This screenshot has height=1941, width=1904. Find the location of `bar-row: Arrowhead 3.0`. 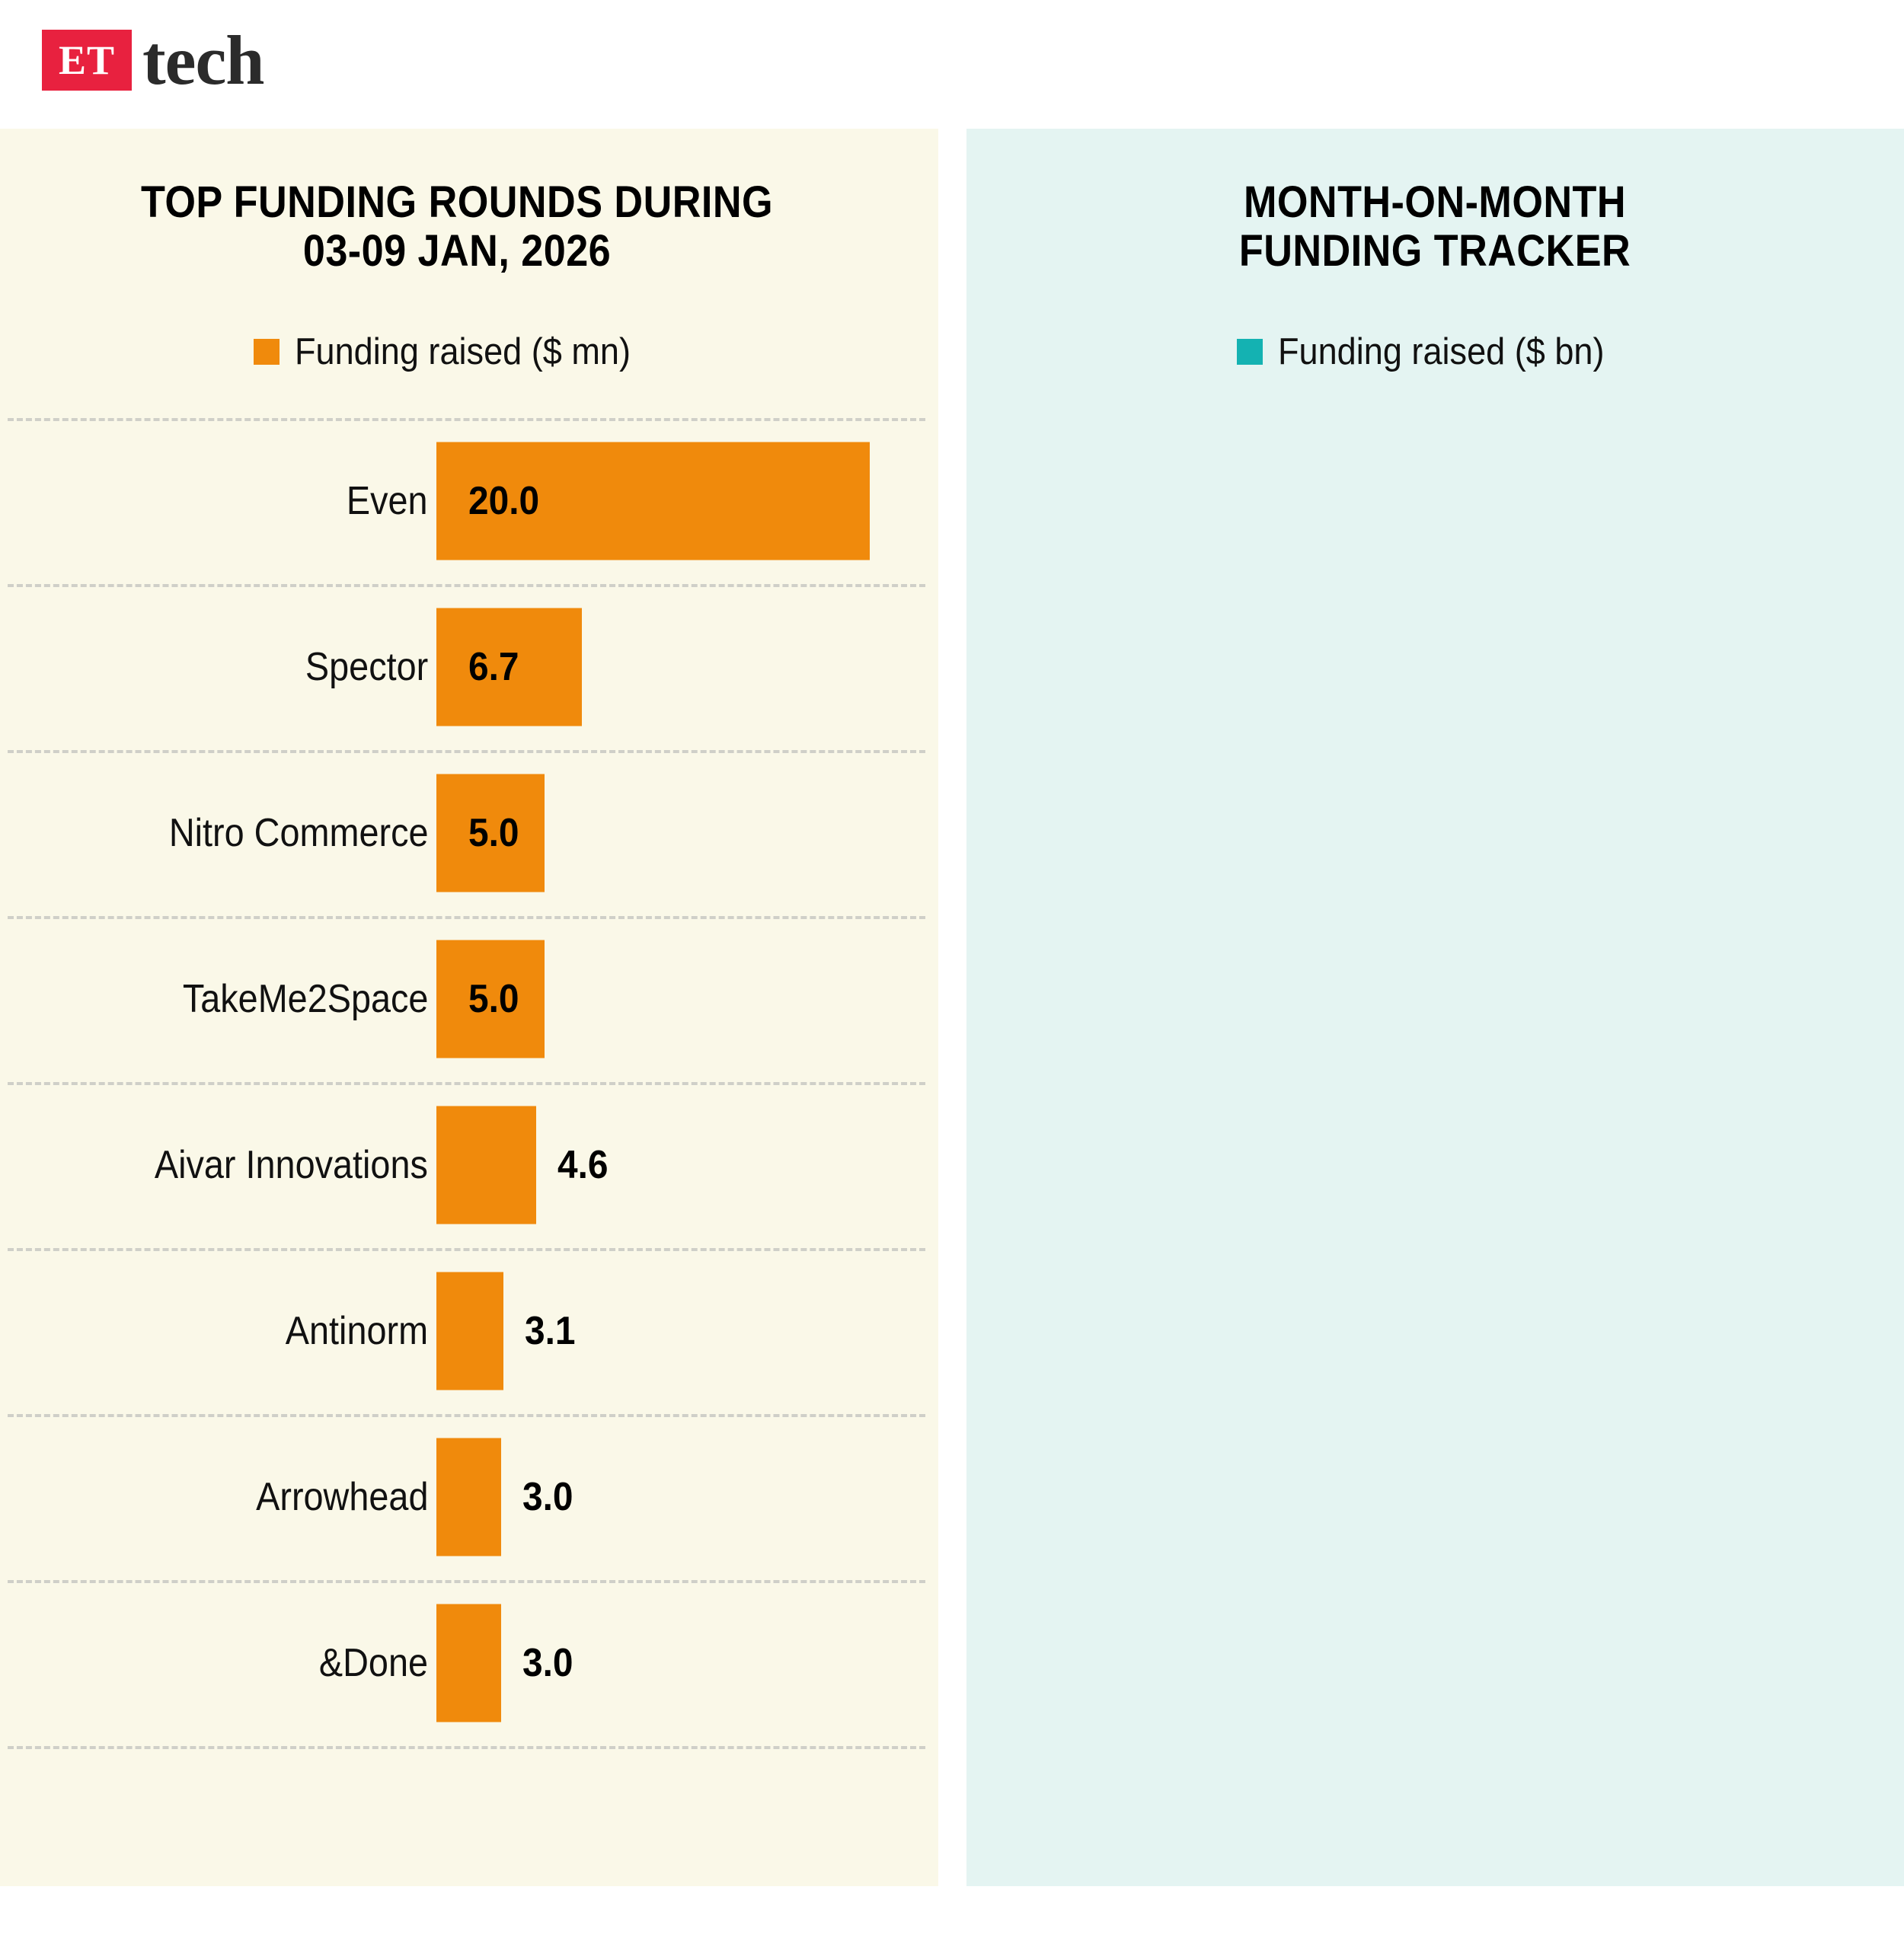

bar-row: Arrowhead 3.0 is located at coordinates (469, 1497).